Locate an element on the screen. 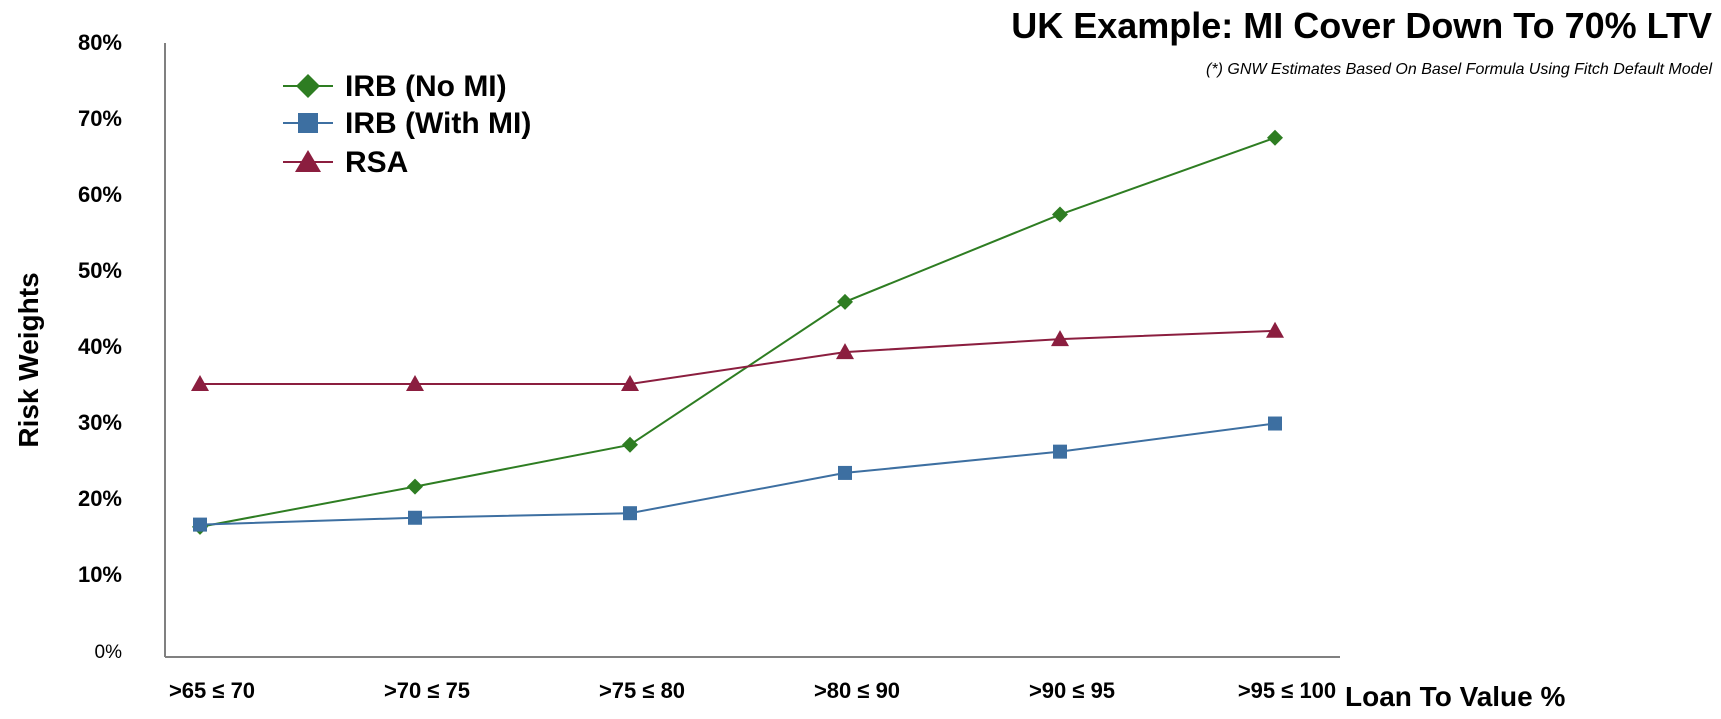 This screenshot has height=719, width=1721. legend-label: IRB (With MI) is located at coordinates (438, 123).